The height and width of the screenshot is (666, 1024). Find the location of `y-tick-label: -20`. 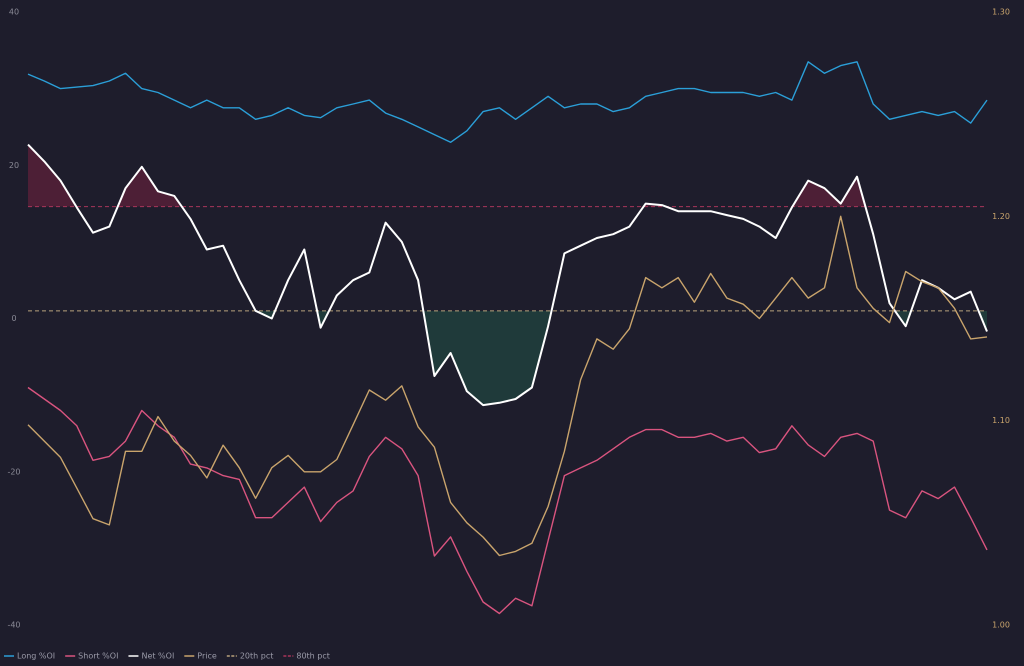

y-tick-label: -20 is located at coordinates (13, 471).